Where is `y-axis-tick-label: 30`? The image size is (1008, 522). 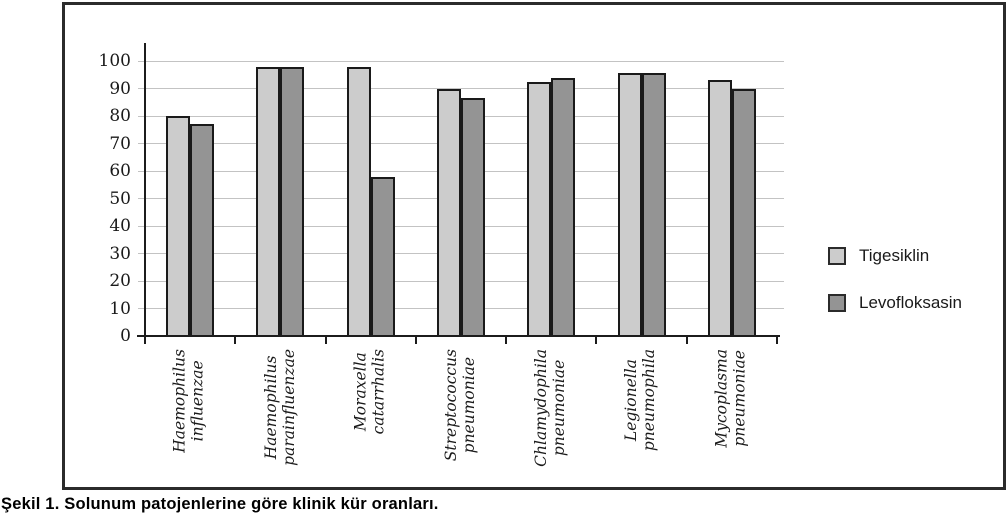
y-axis-tick-label: 30 is located at coordinates (120, 253).